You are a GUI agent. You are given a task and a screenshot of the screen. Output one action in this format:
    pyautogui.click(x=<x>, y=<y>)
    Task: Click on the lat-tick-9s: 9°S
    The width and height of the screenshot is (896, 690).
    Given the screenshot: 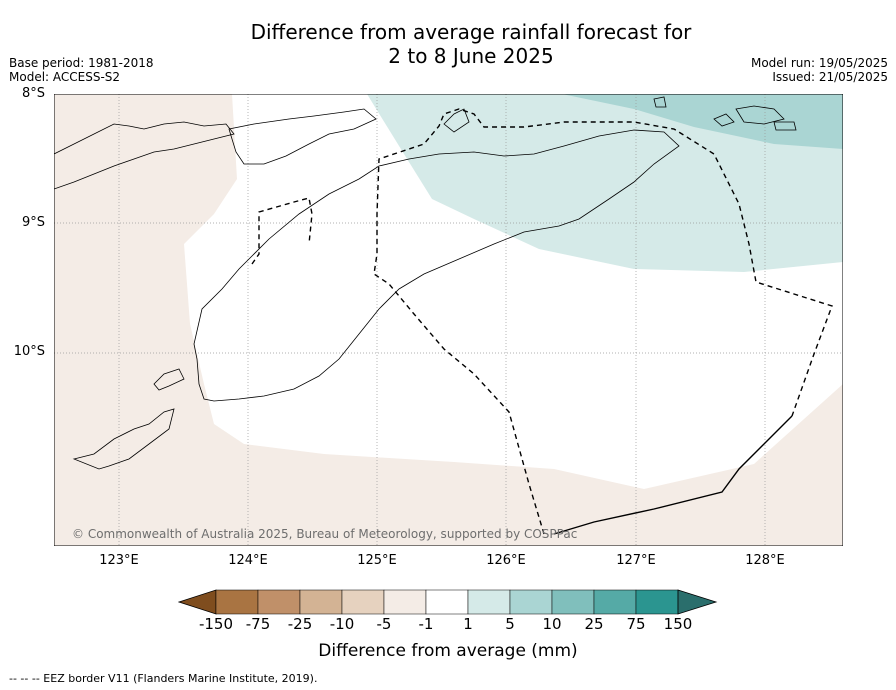 What is the action you would take?
    pyautogui.click(x=33, y=222)
    